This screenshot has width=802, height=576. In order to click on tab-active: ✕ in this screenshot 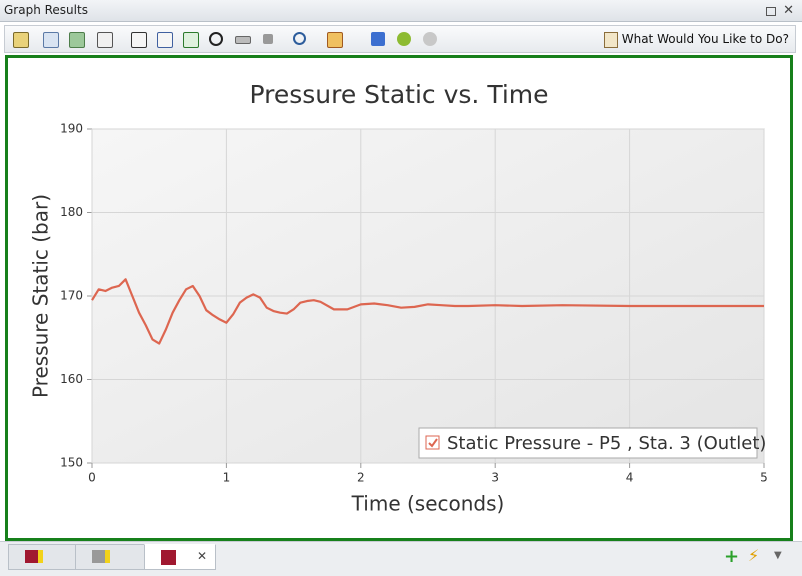, I will do `click(180, 557)`.